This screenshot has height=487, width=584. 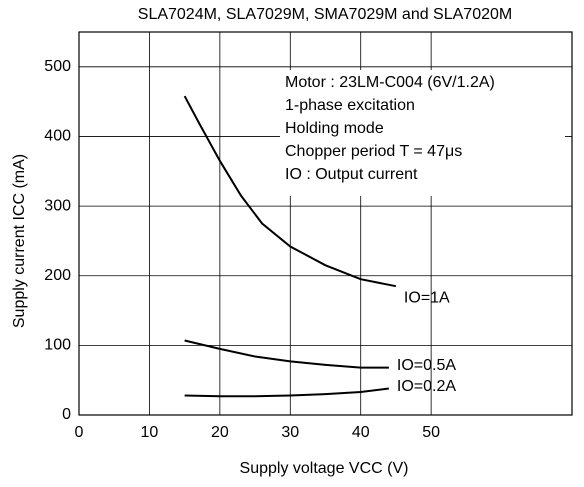 What do you see at coordinates (422, 133) in the screenshot?
I see `annotation-box` at bounding box center [422, 133].